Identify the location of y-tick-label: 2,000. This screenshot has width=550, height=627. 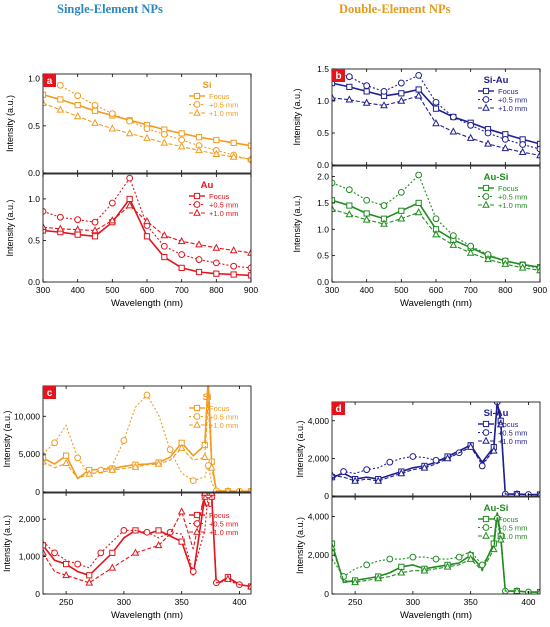
(319, 458).